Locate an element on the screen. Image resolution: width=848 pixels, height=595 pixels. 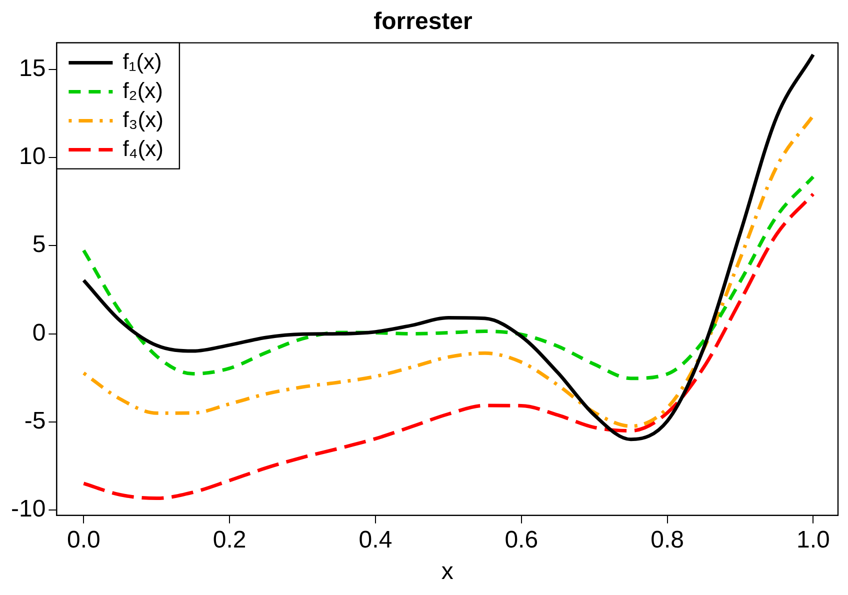
x-tick-label: 0.2 is located at coordinates (229, 540).